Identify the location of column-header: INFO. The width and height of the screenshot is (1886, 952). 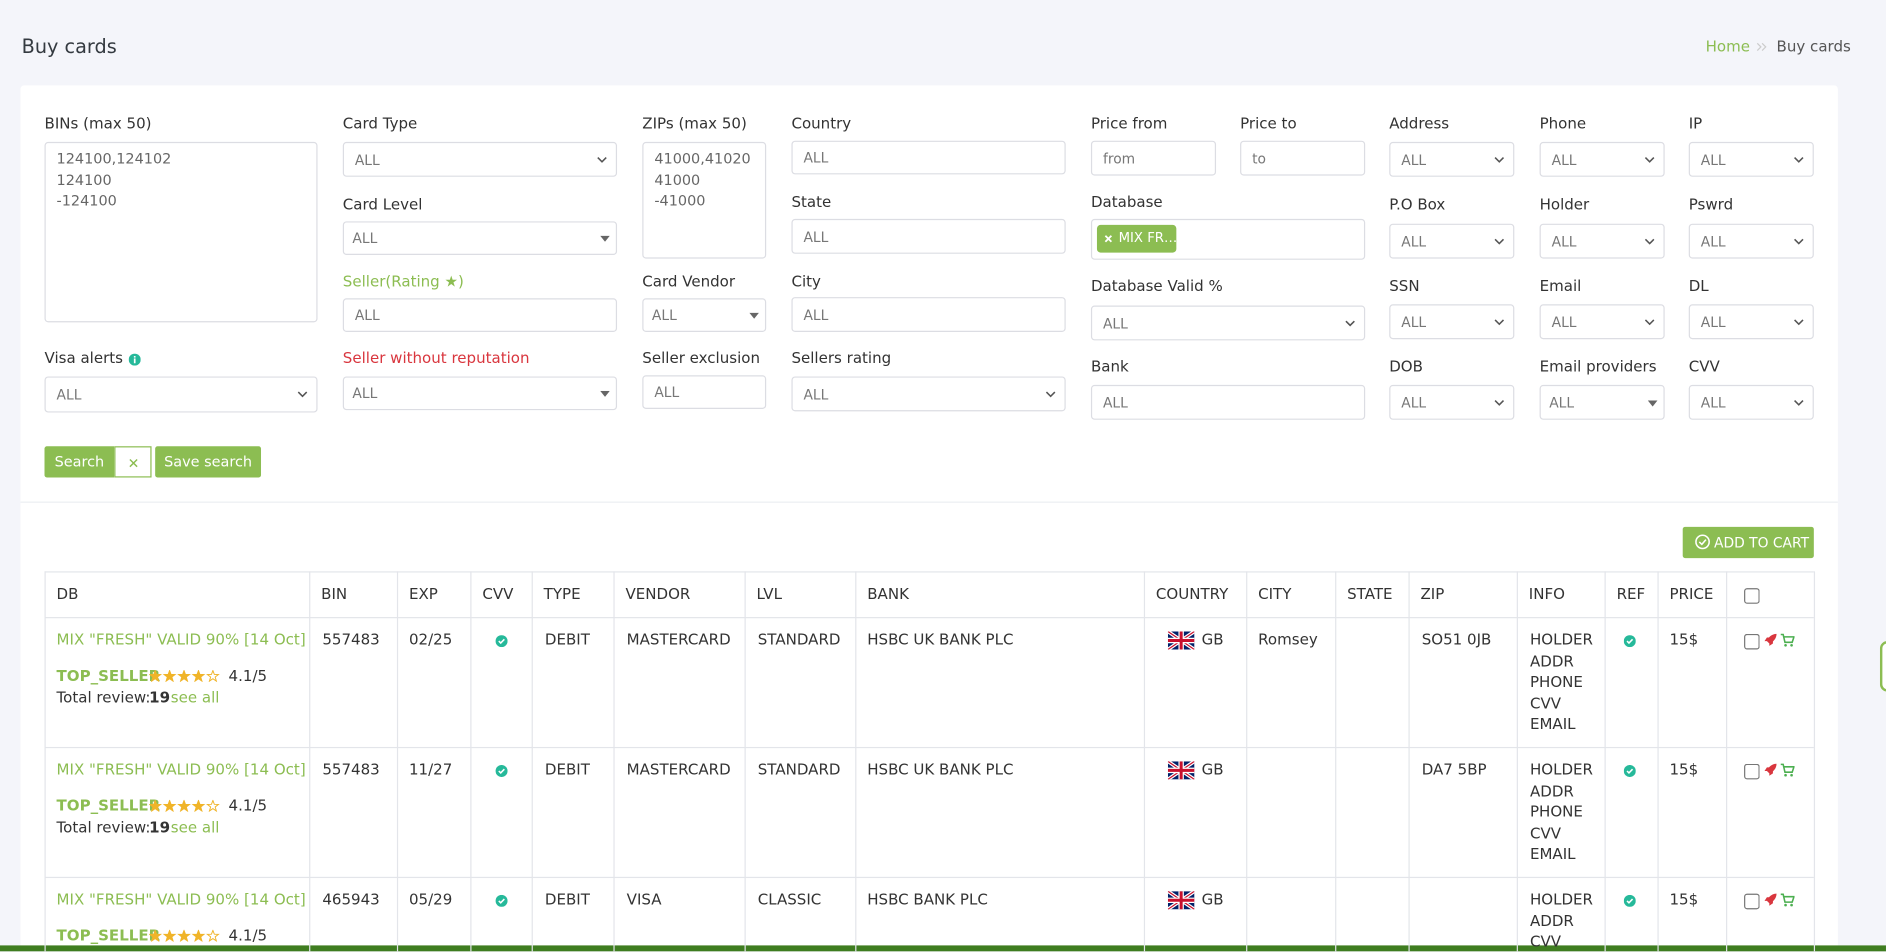
(1546, 593).